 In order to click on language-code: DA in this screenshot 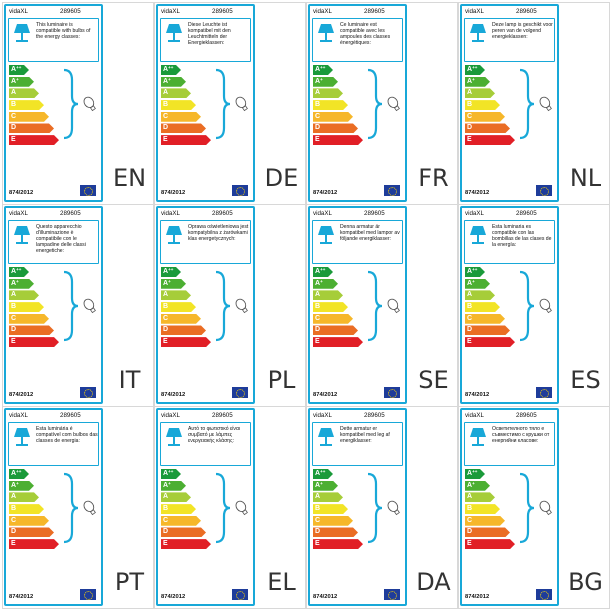, I will do `click(433, 582)`.